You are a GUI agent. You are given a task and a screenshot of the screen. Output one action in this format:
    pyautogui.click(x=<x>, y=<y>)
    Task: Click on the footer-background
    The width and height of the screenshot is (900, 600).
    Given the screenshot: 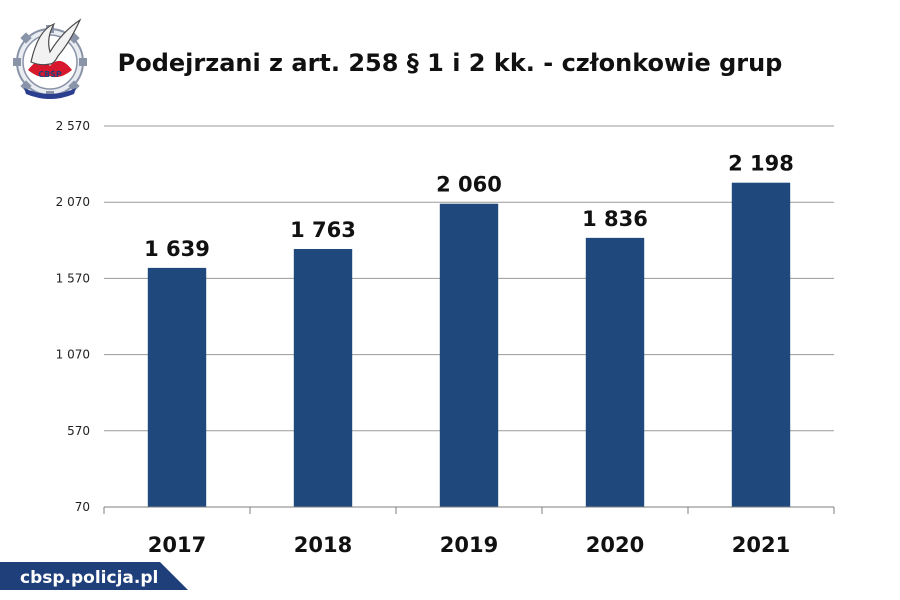 What is the action you would take?
    pyautogui.click(x=94, y=576)
    